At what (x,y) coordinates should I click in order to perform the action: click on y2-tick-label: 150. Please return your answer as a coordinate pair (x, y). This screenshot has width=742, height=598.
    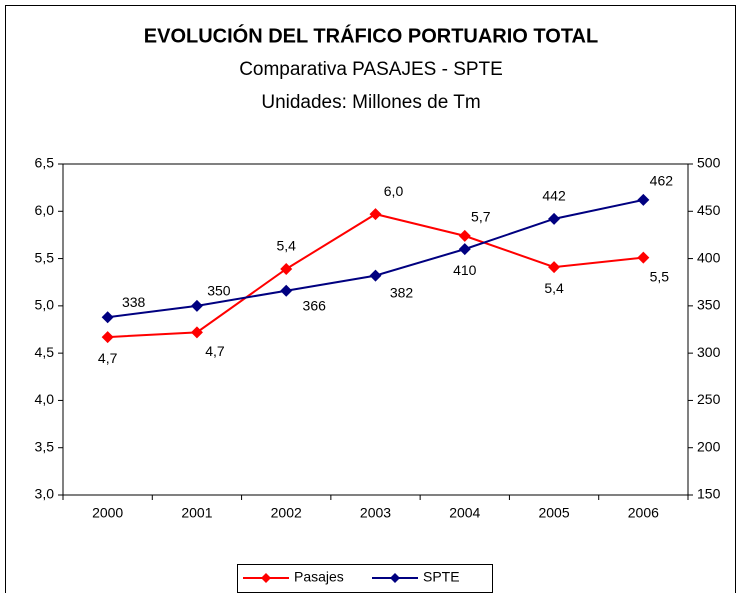
    Looking at the image, I should click on (709, 494).